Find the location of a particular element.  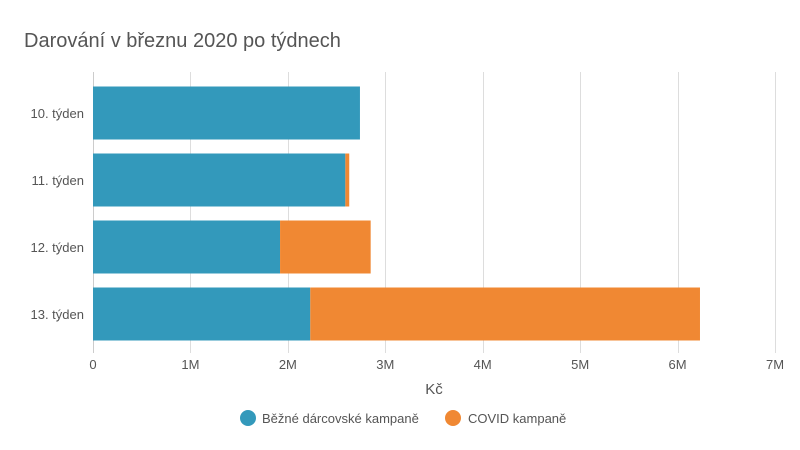

x-tick-labels: 0 1M 2M 3M 4M 5M 6M 7M is located at coordinates (436, 364).